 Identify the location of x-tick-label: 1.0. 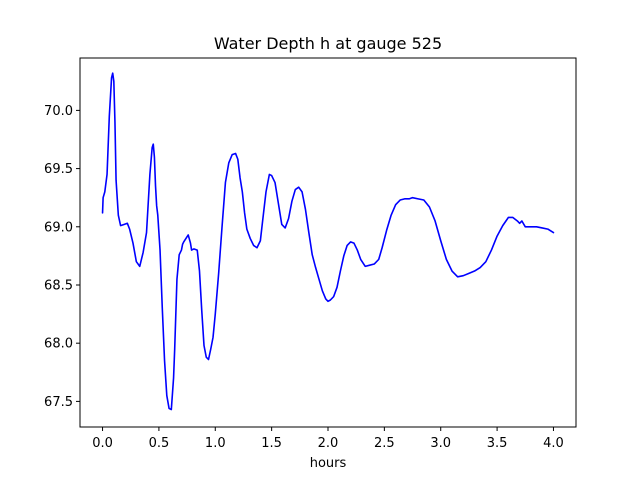
(215, 443).